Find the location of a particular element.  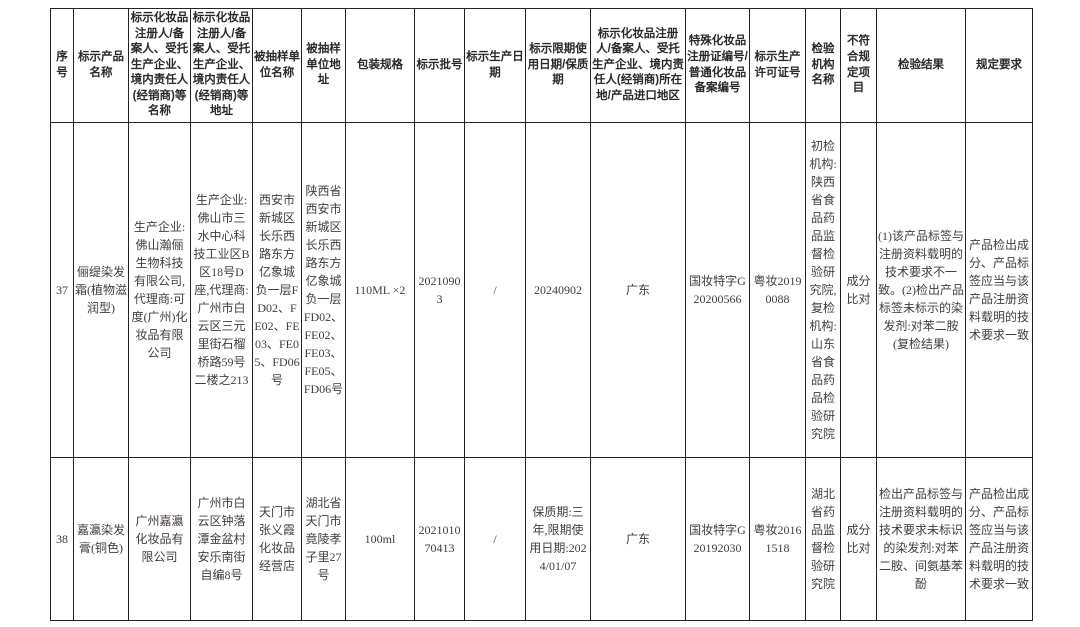

cell-production-license: 粤妆20161518 is located at coordinates (777, 539).